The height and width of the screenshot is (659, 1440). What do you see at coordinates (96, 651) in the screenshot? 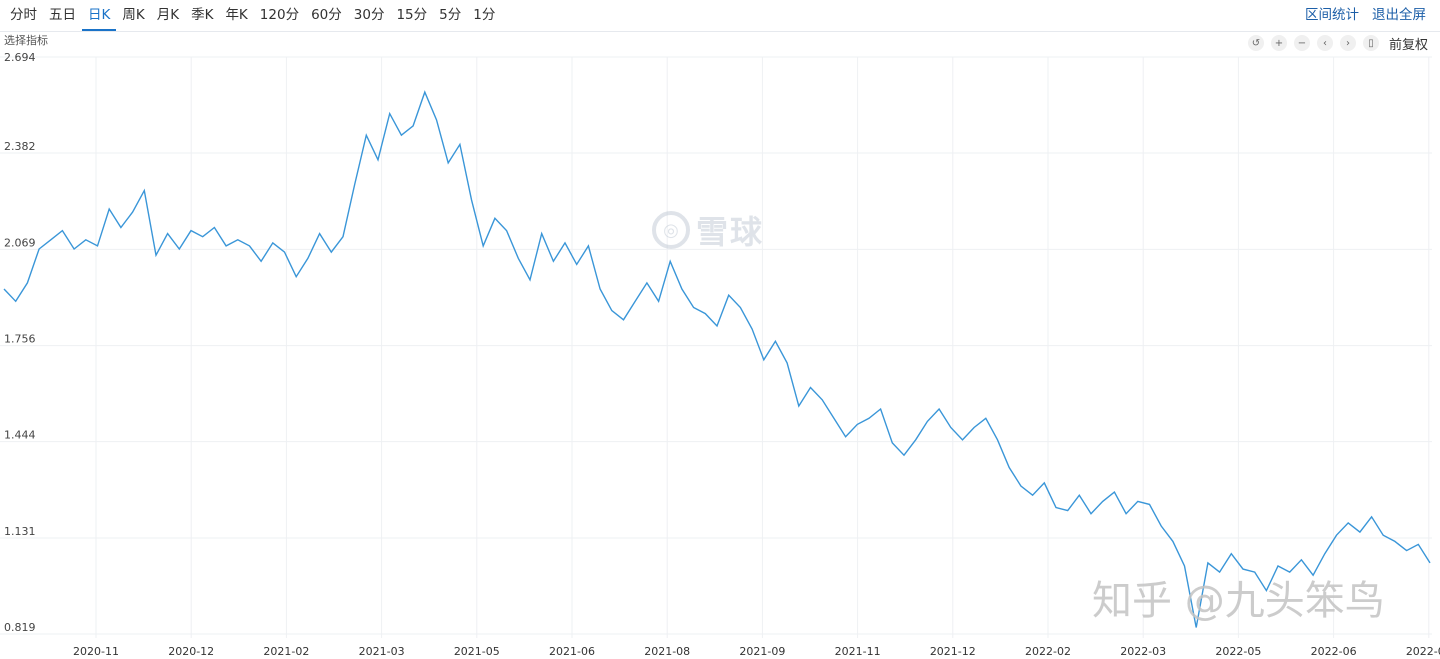
I see `x-tick-label: 2020-11` at bounding box center [96, 651].